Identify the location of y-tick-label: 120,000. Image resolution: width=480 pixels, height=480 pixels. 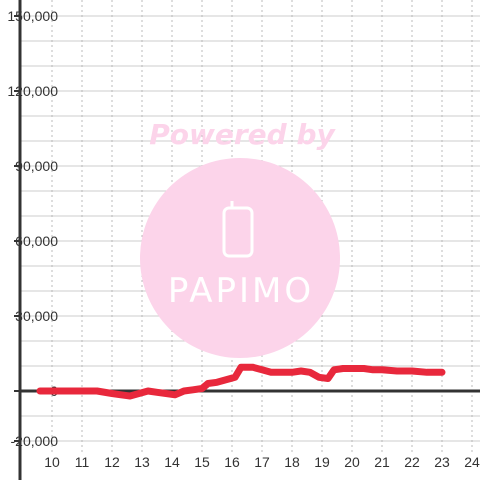
(32, 91).